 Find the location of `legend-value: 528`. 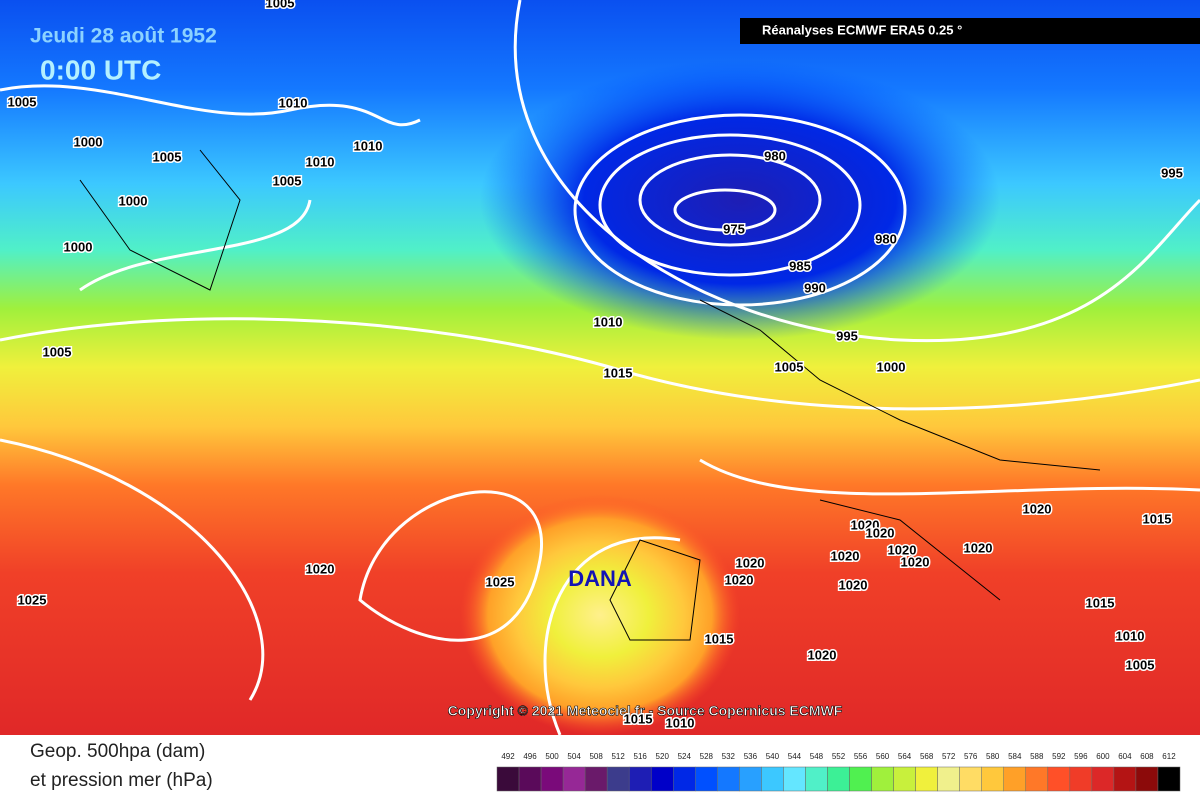

legend-value: 528 is located at coordinates (707, 756).